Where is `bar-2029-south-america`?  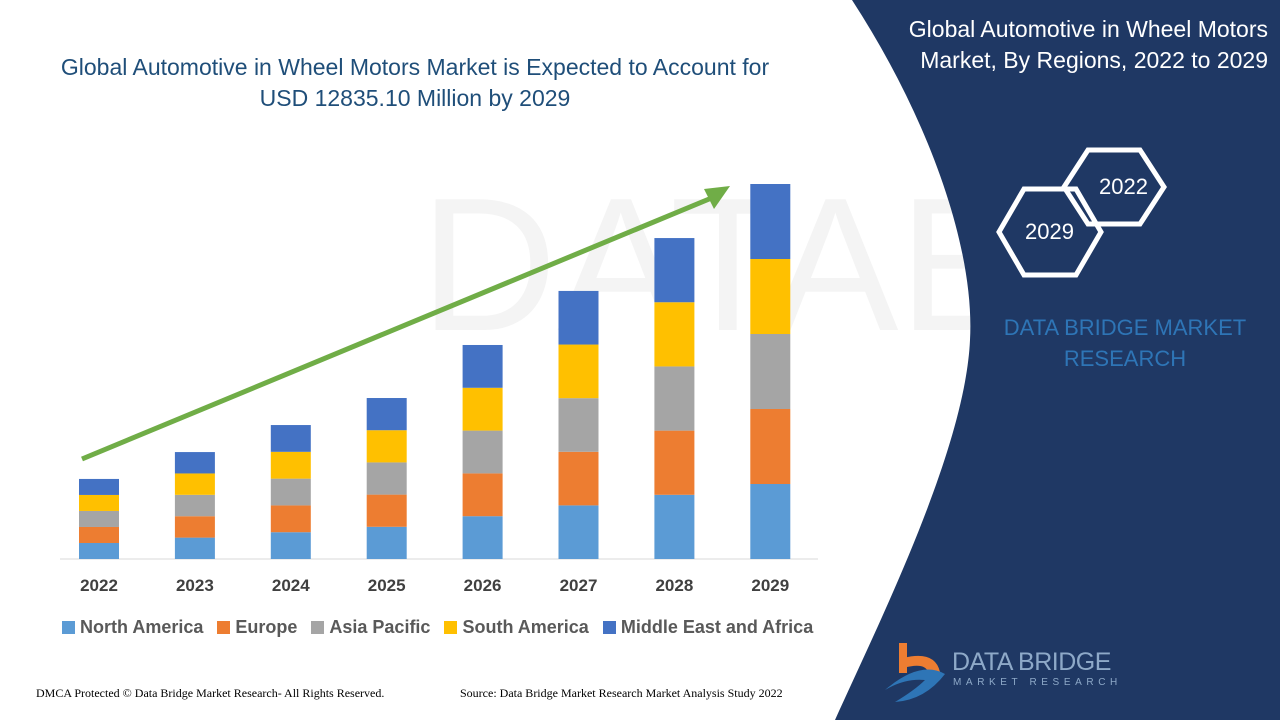
bar-2029-south-america is located at coordinates (770, 297).